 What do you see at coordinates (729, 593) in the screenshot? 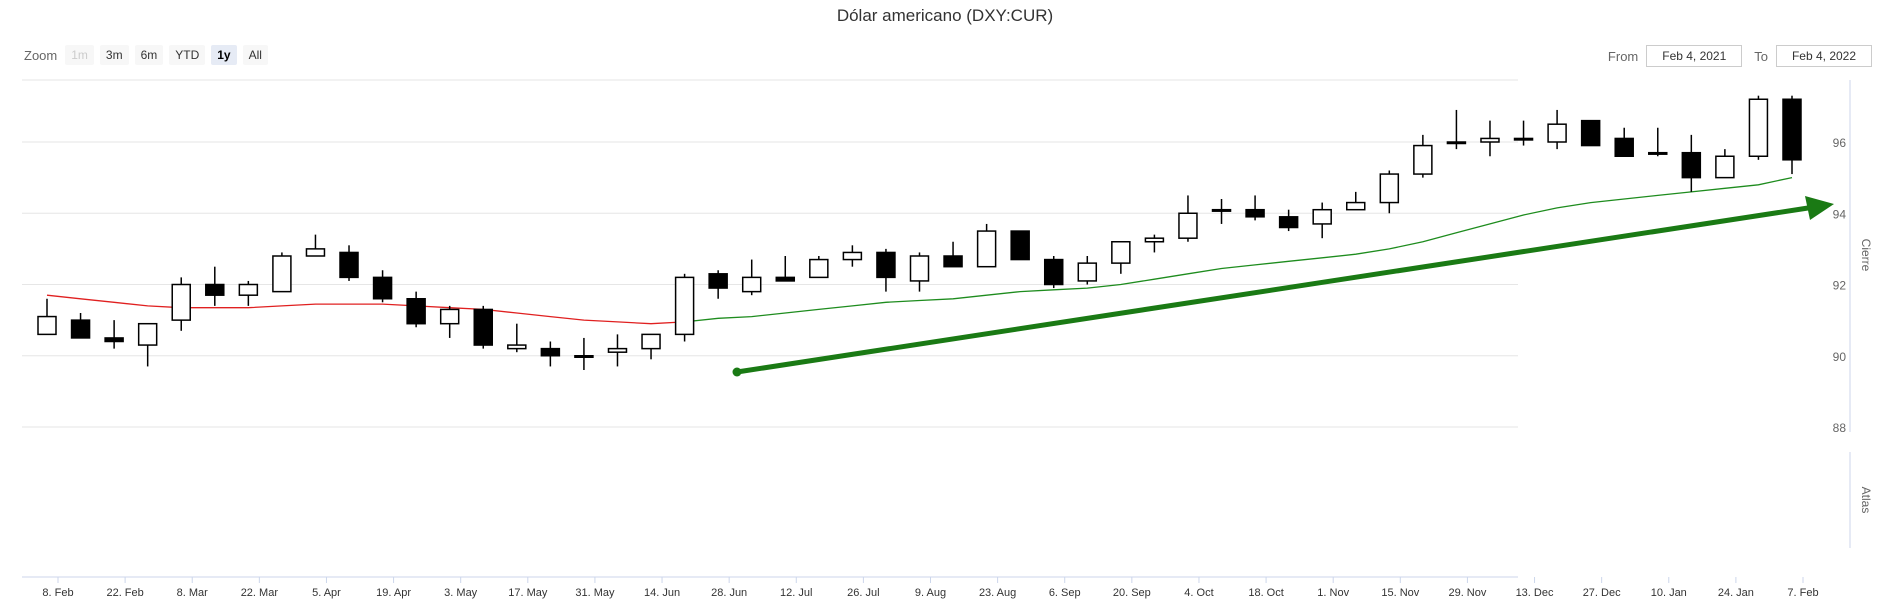
I see `x-tick-label: 28. Jun` at bounding box center [729, 593].